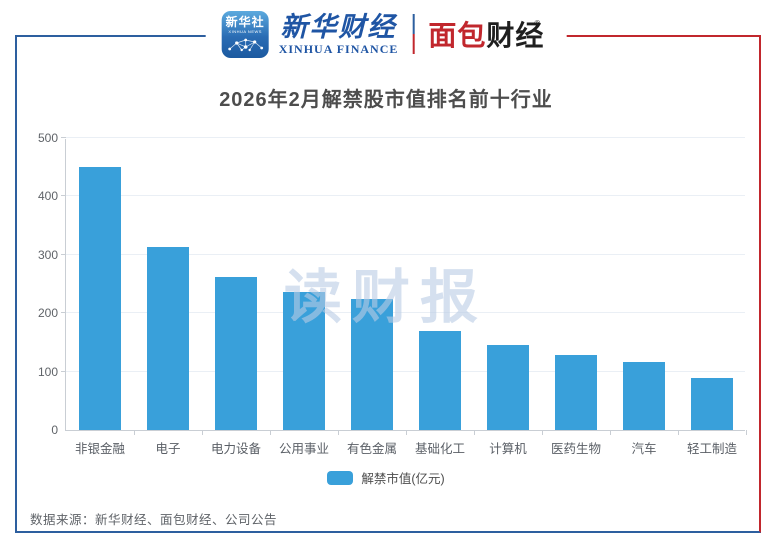  I want to click on network-graphic-icon, so click(245, 44).